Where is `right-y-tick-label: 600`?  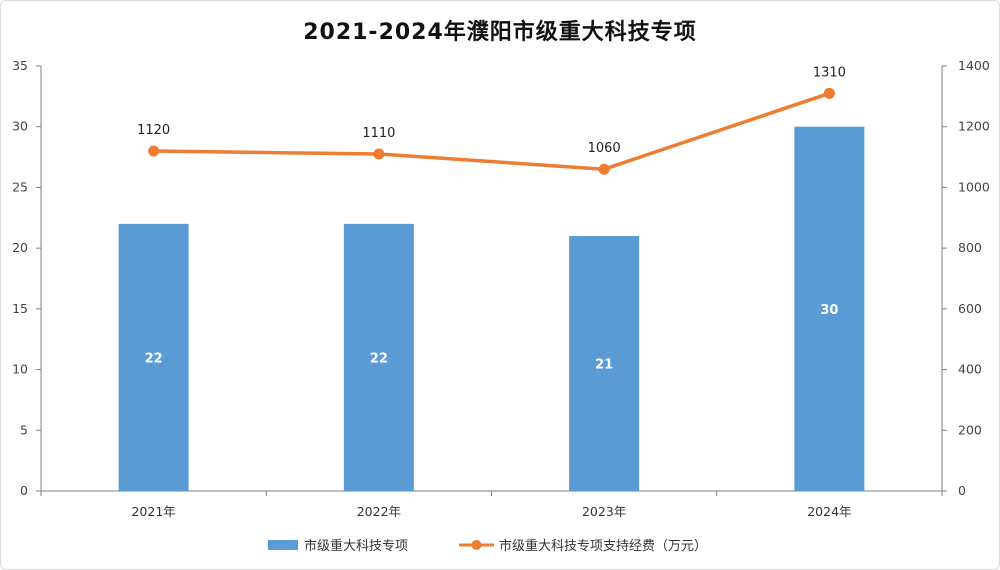 right-y-tick-label: 600 is located at coordinates (970, 308).